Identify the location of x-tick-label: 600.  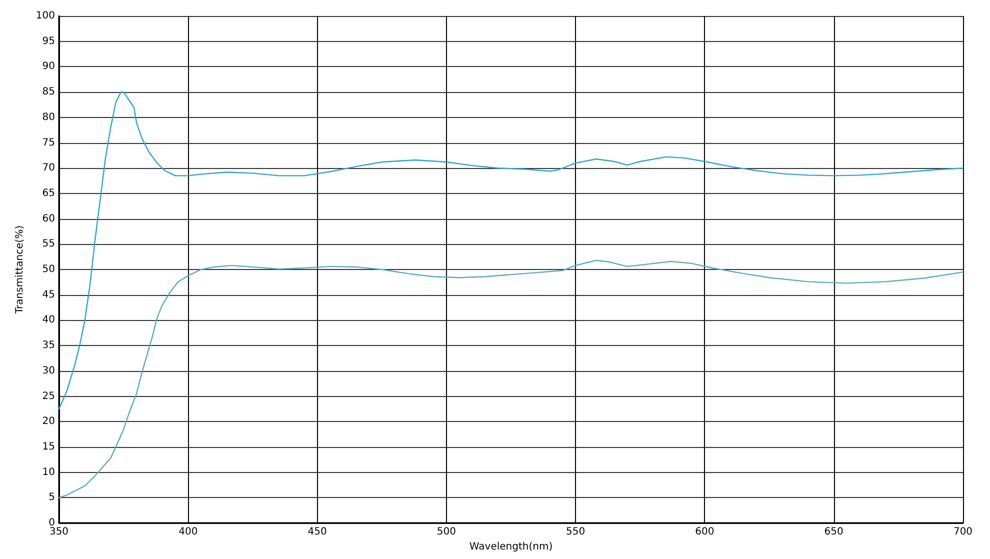
(704, 532).